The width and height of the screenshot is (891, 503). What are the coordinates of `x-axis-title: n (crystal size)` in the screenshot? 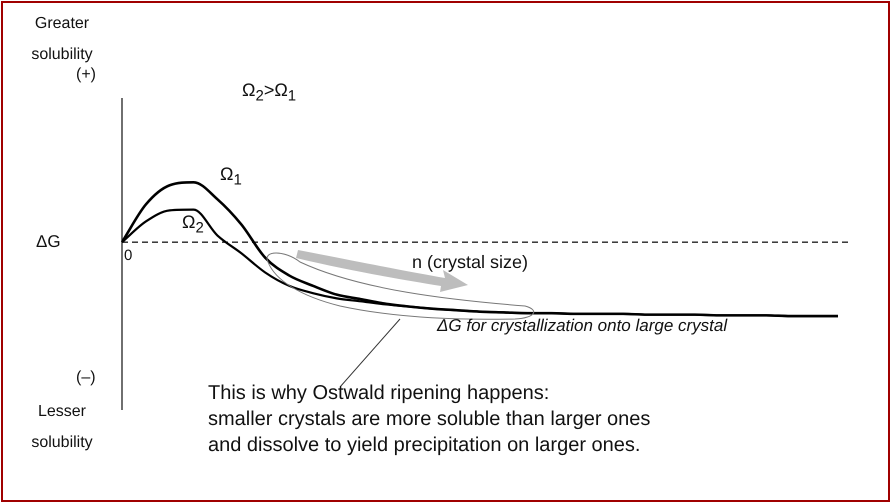 It's located at (470, 262).